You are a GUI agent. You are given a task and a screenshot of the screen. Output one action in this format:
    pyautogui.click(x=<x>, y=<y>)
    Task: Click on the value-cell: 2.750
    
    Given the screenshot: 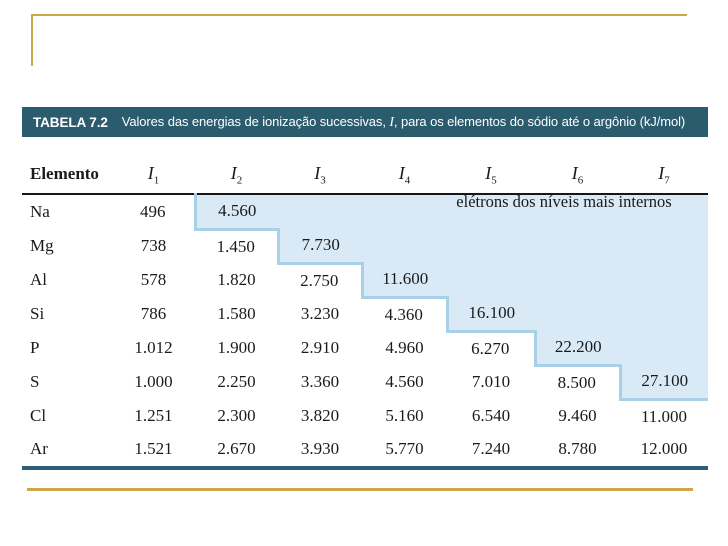 What is the action you would take?
    pyautogui.click(x=319, y=280)
    